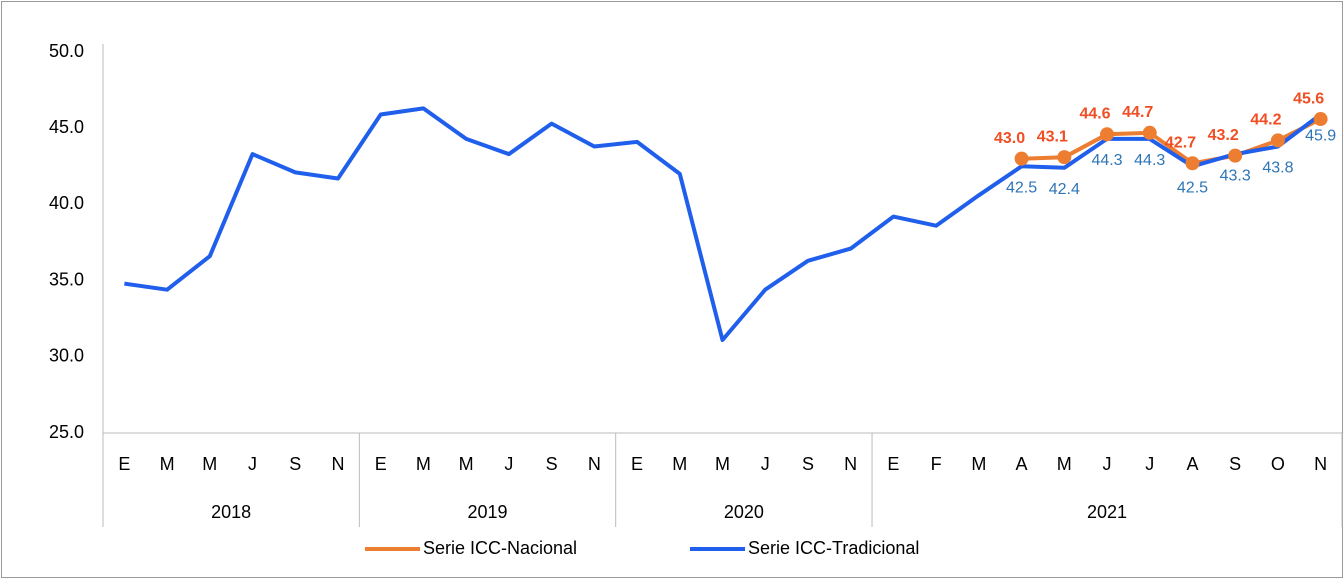 The height and width of the screenshot is (579, 1344). I want to click on series-line, so click(1171, 141).